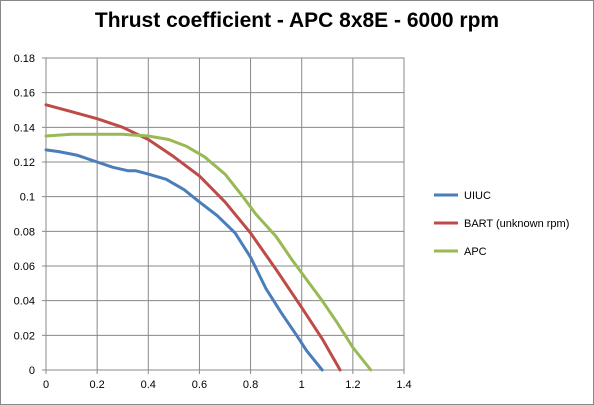 The width and height of the screenshot is (594, 405). Describe the element at coordinates (516, 224) in the screenshot. I see `legend-label: BART (unknown rpm)` at that location.